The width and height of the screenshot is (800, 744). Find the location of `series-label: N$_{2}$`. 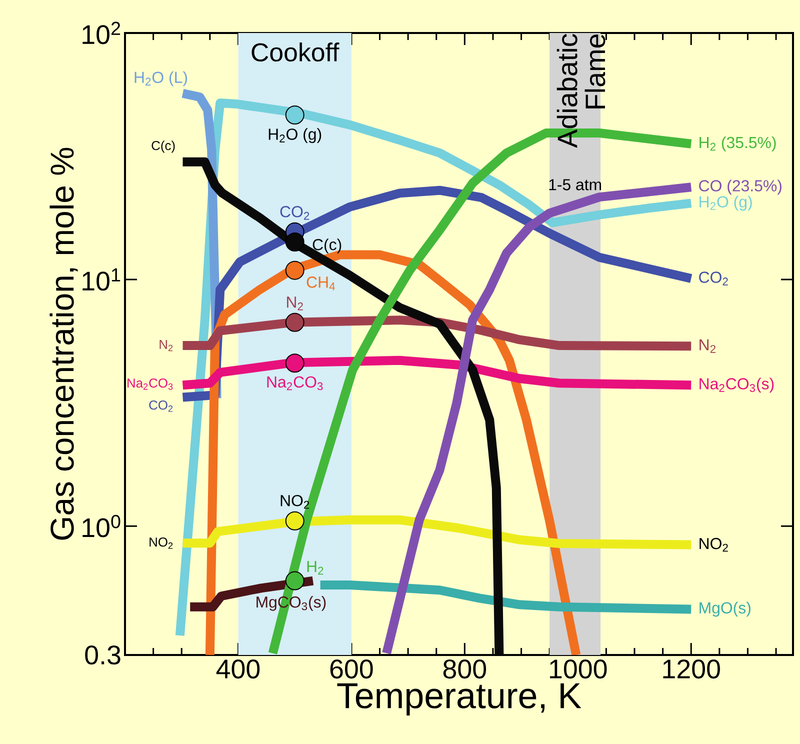

series-label: N$_{2}$ is located at coordinates (708, 346).